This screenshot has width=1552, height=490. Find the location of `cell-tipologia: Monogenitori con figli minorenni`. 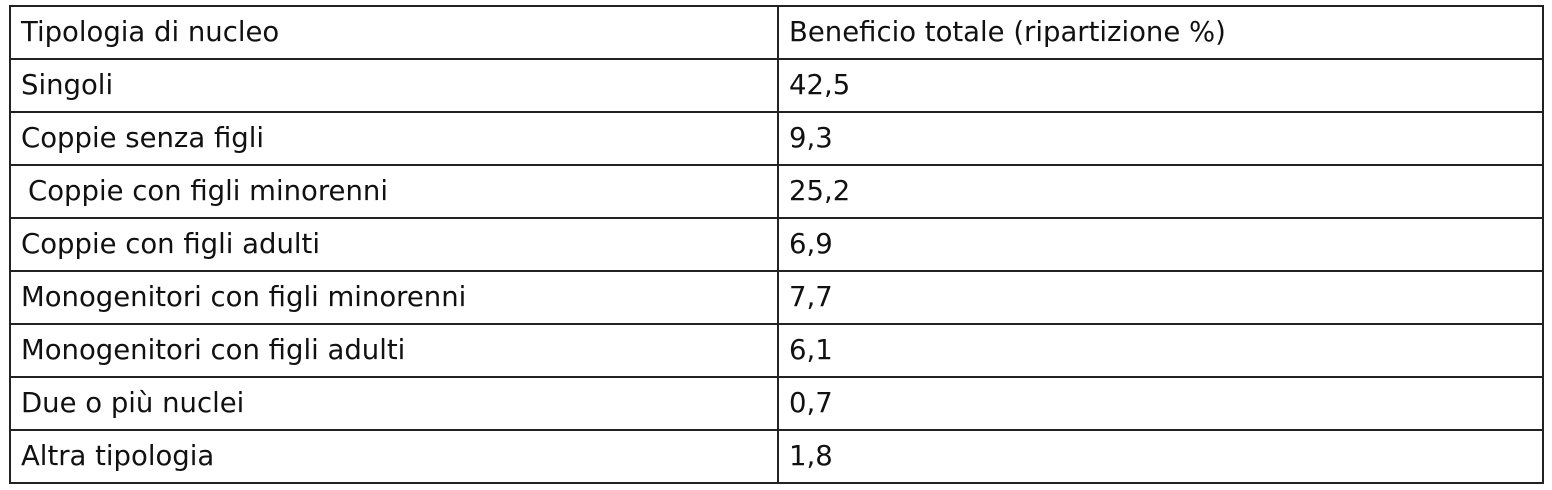

cell-tipologia: Monogenitori con figli minorenni is located at coordinates (394, 297).